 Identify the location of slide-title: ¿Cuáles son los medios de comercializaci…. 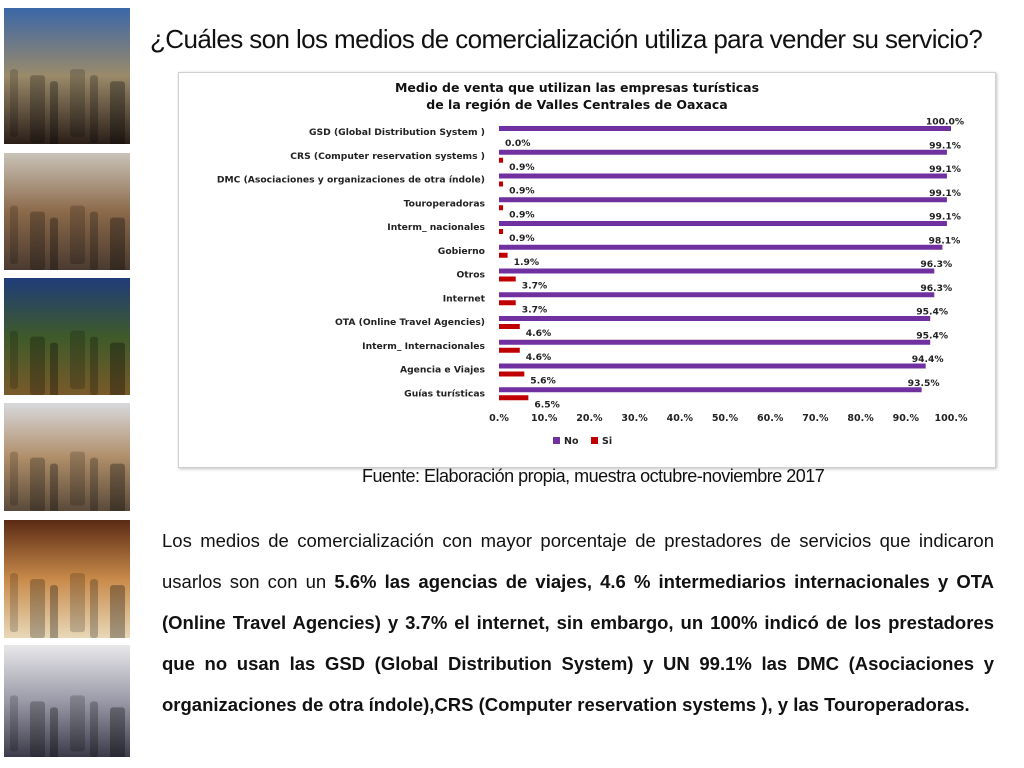
(566, 39).